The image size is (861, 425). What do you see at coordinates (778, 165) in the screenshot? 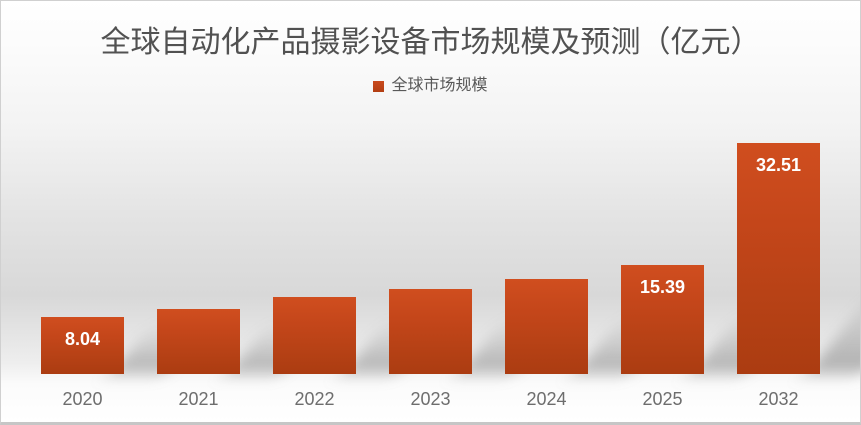
I see `bar-value-label: 32.51` at bounding box center [778, 165].